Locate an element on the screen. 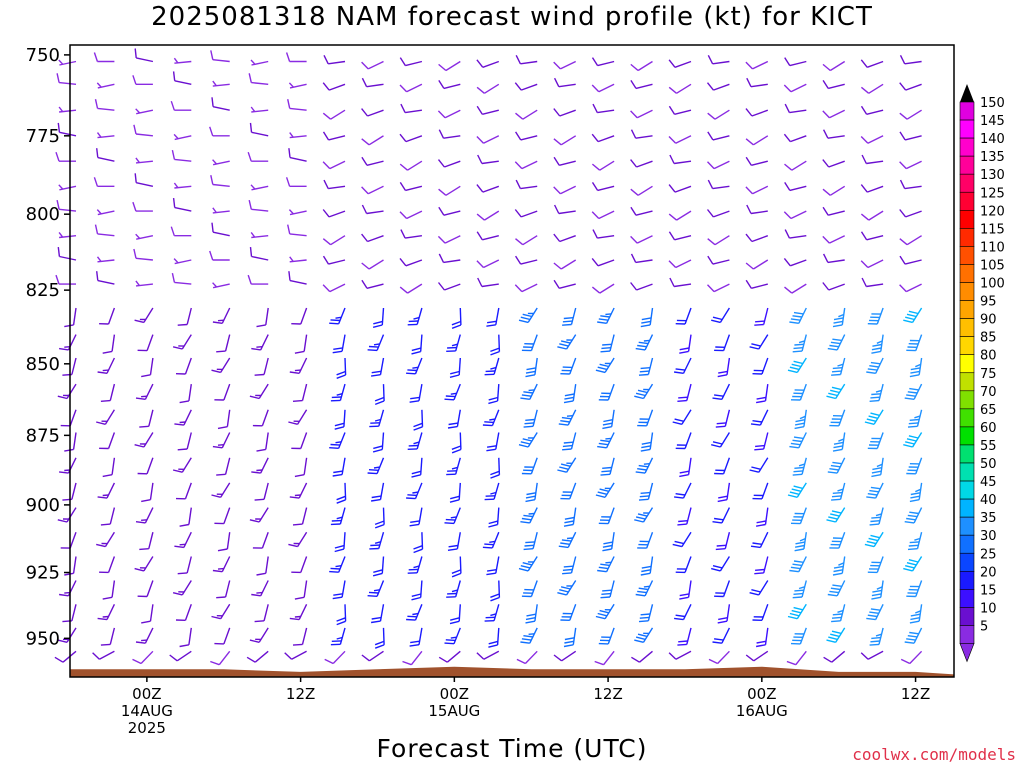 The width and height of the screenshot is (1024, 768). colorbar-label: 90 is located at coordinates (988, 320).